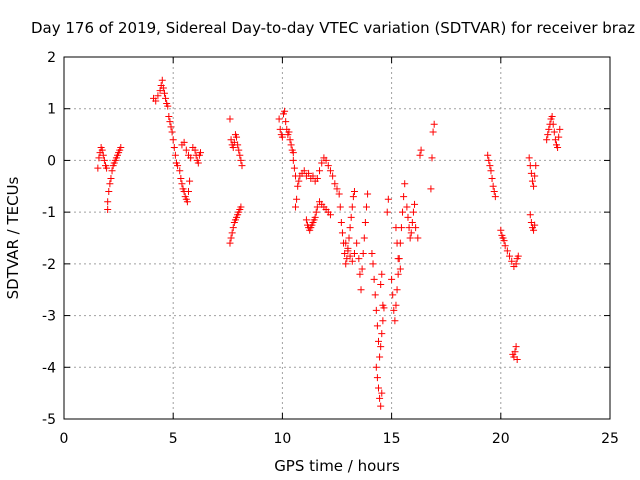 The image size is (640, 480). What do you see at coordinates (49, 368) in the screenshot?
I see `y-tick-label: -4` at bounding box center [49, 368].